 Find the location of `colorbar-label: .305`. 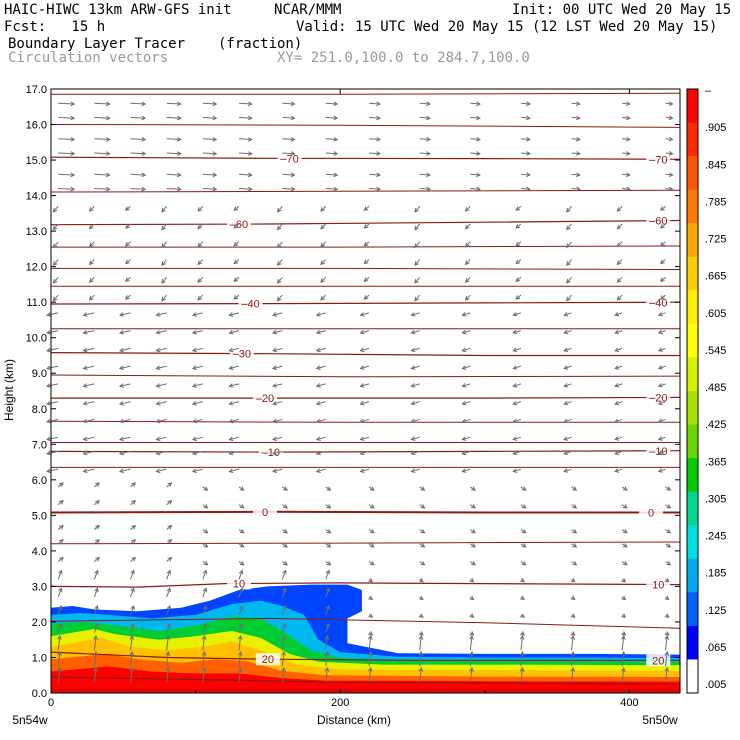

colorbar-label: .305 is located at coordinates (715, 499).